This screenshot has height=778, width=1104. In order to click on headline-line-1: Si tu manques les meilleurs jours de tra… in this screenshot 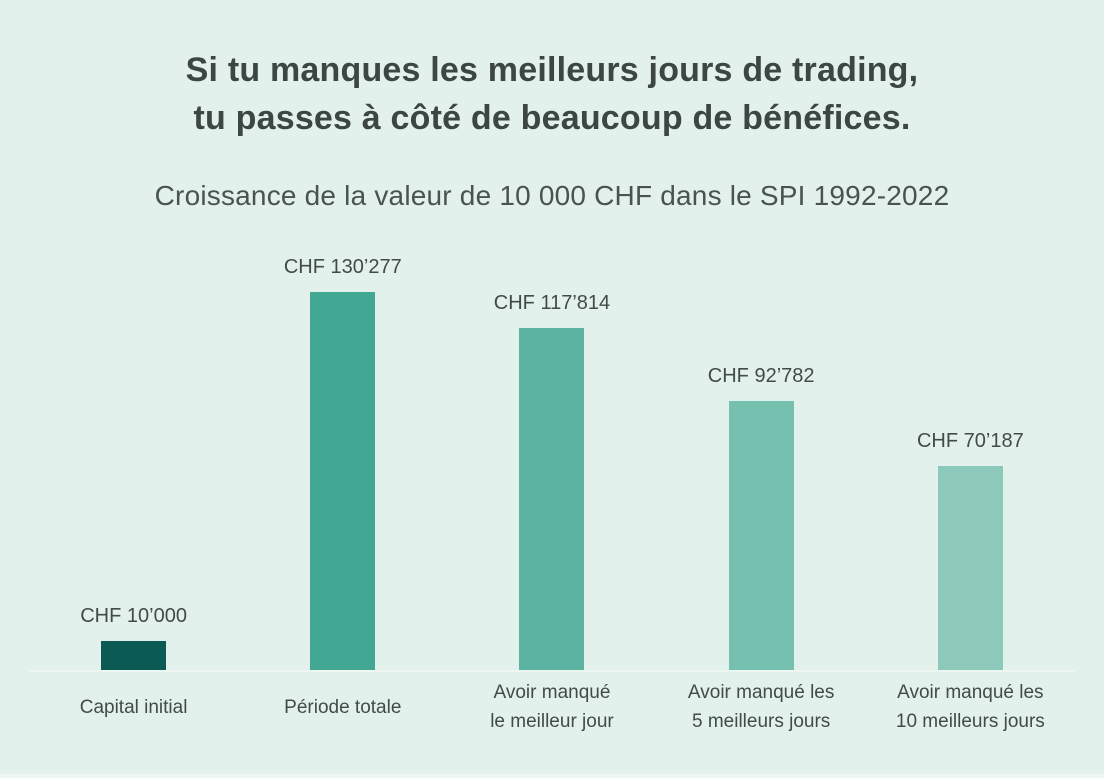, I will do `click(552, 70)`.